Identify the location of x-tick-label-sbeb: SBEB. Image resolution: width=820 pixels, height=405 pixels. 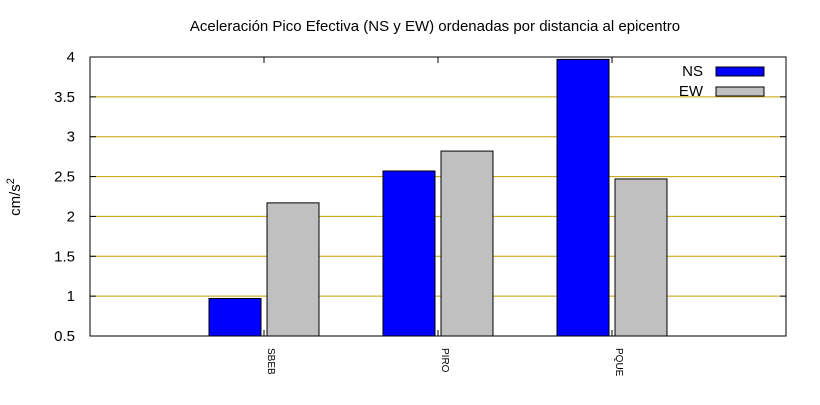
(270, 361).